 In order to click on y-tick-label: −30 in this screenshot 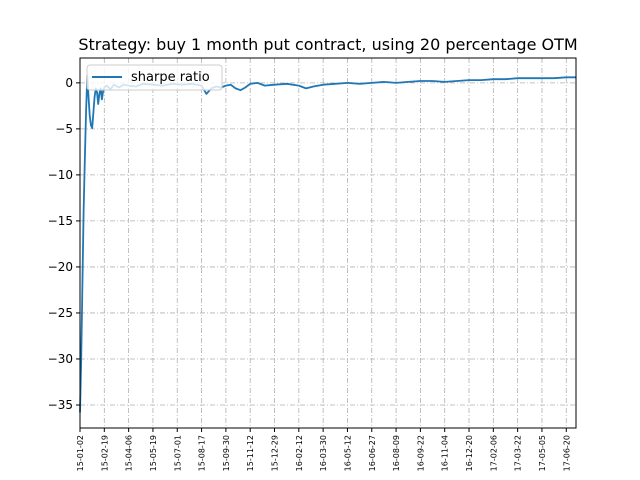, I will do `click(60, 359)`.